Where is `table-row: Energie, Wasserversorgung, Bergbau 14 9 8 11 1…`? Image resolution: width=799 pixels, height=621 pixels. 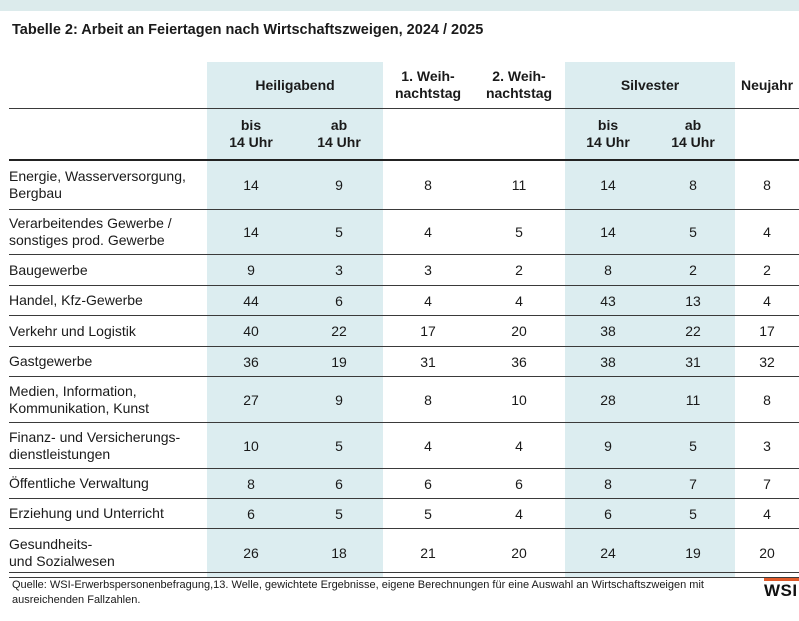
table-row: Energie, Wasserversorgung, Bergbau 14 9 8 11 1… is located at coordinates (404, 185).